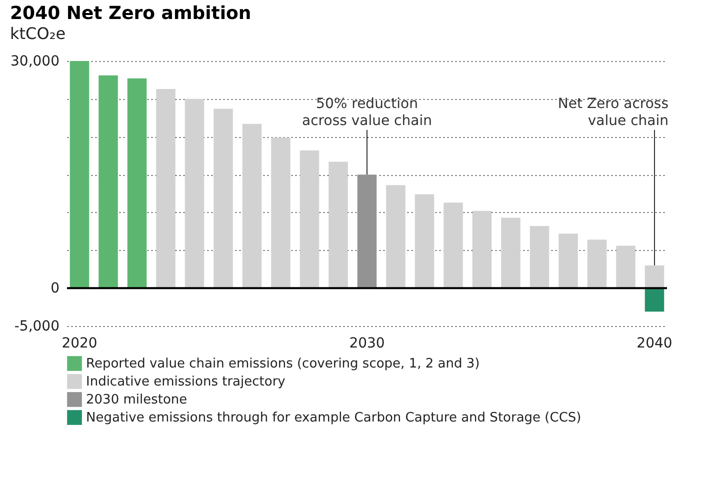  I want to click on x-tick-label: 2020, so click(80, 344).